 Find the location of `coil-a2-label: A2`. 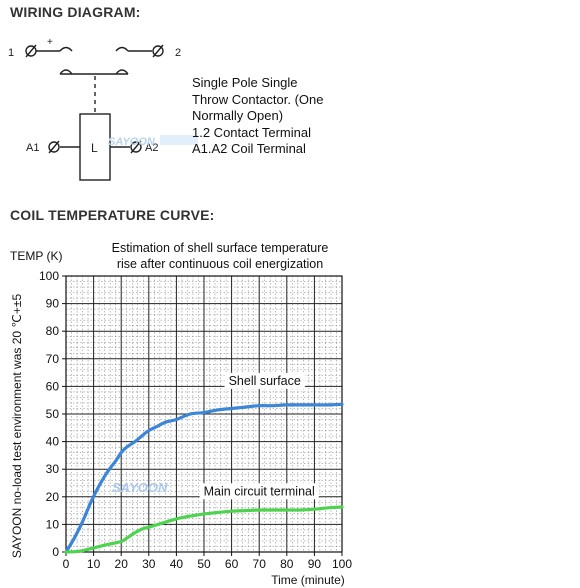

coil-a2-label: A2 is located at coordinates (151, 148).